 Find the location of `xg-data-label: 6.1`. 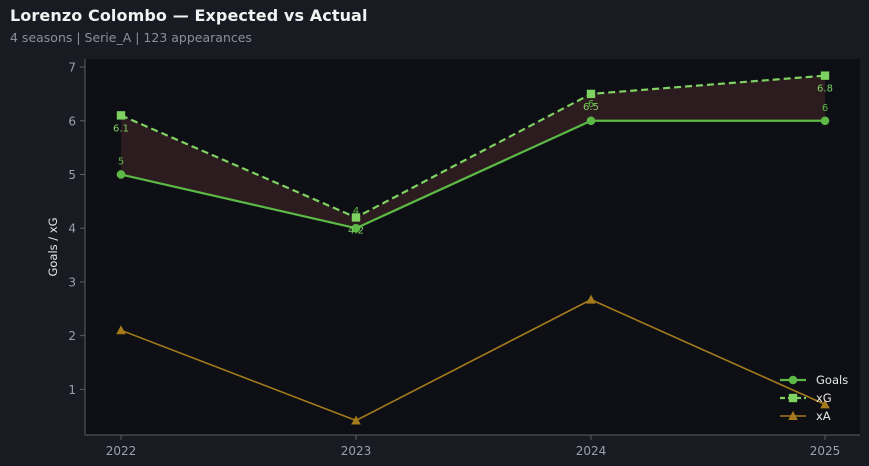

xg-data-label: 6.1 is located at coordinates (121, 128).